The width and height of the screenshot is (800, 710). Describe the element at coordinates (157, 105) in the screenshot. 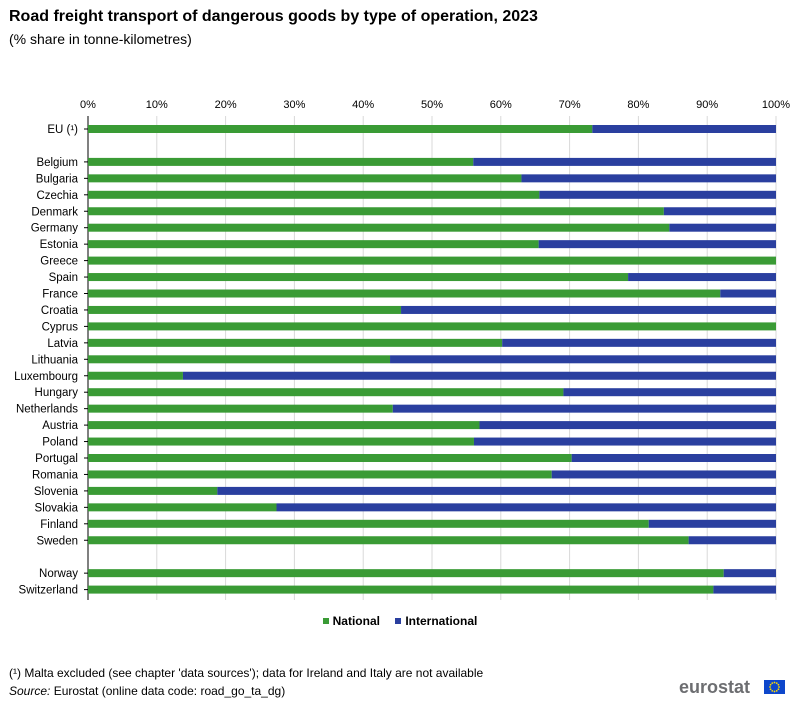

I see `x-tick-label: 10%` at that location.